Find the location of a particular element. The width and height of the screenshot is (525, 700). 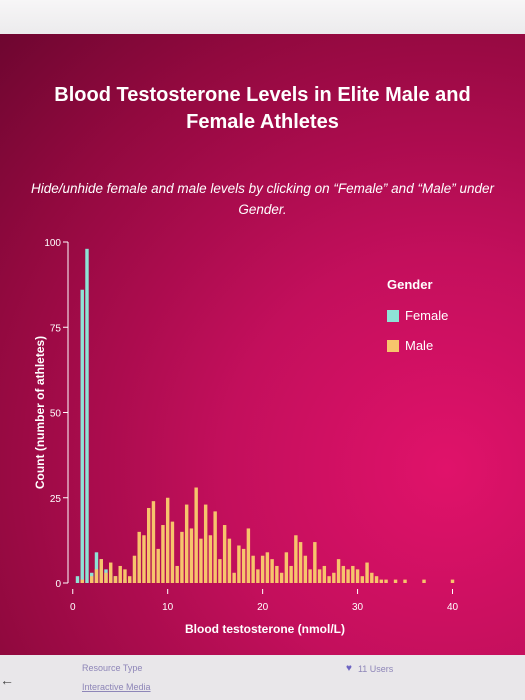

legend-title: Gender is located at coordinates (410, 284).